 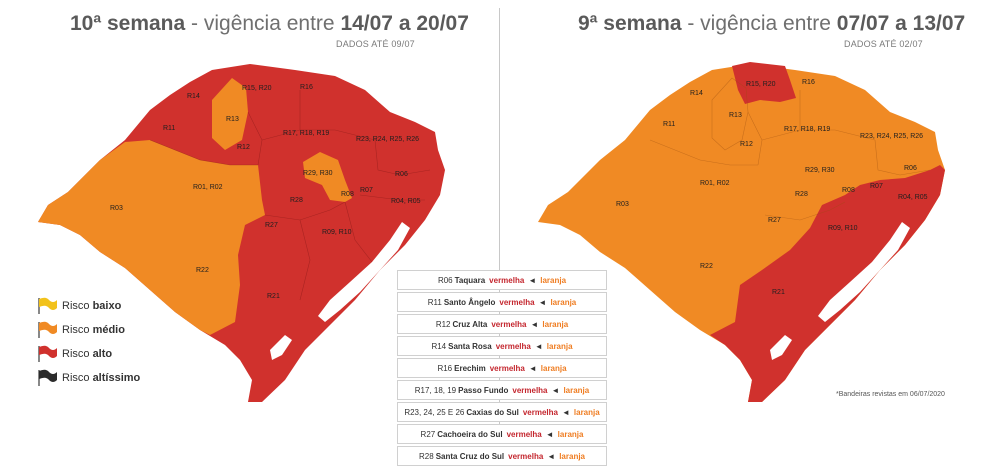 I want to click on label-r01: R01, R02, so click(x=208, y=187).